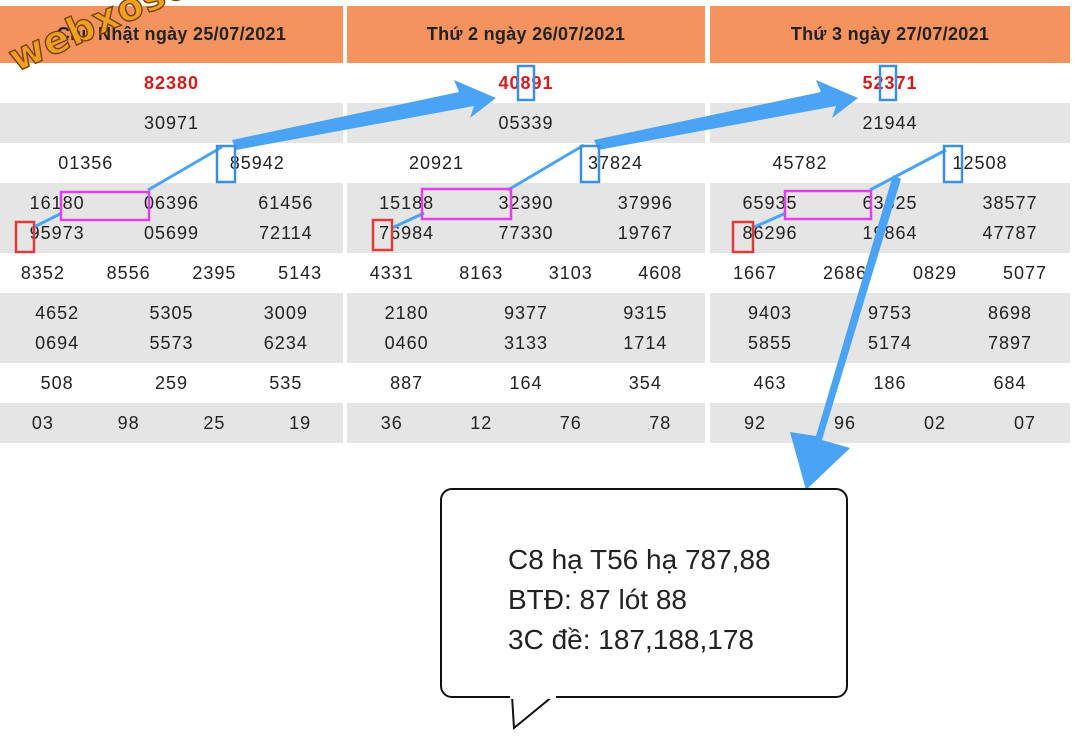 This screenshot has width=1080, height=752. What do you see at coordinates (481, 422) in the screenshot?
I see `prize7-value: 12` at bounding box center [481, 422].